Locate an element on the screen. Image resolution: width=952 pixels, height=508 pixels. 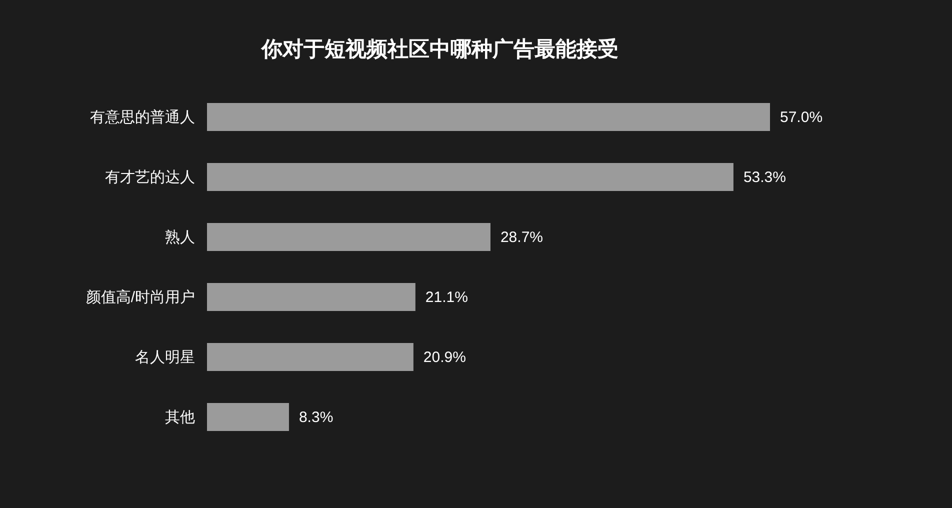
data-label: 21.1% is located at coordinates (446, 297).